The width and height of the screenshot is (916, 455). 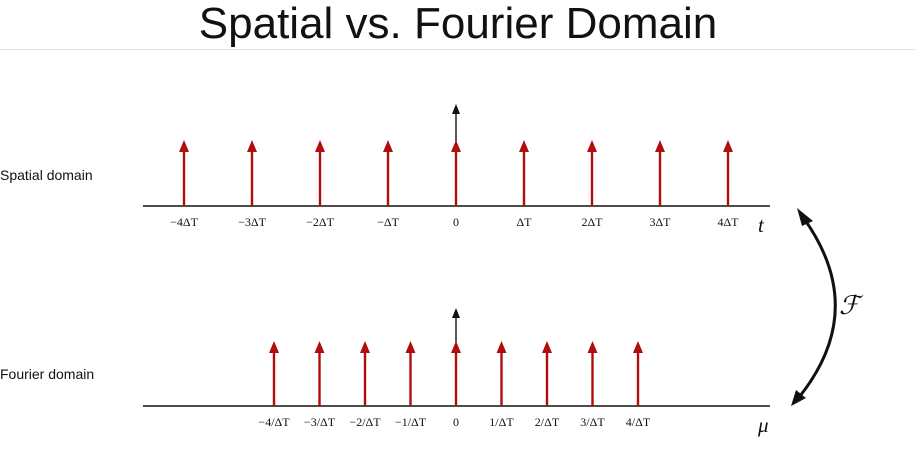 What do you see at coordinates (761, 225) in the screenshot?
I see `spatial-axis-variable: t` at bounding box center [761, 225].